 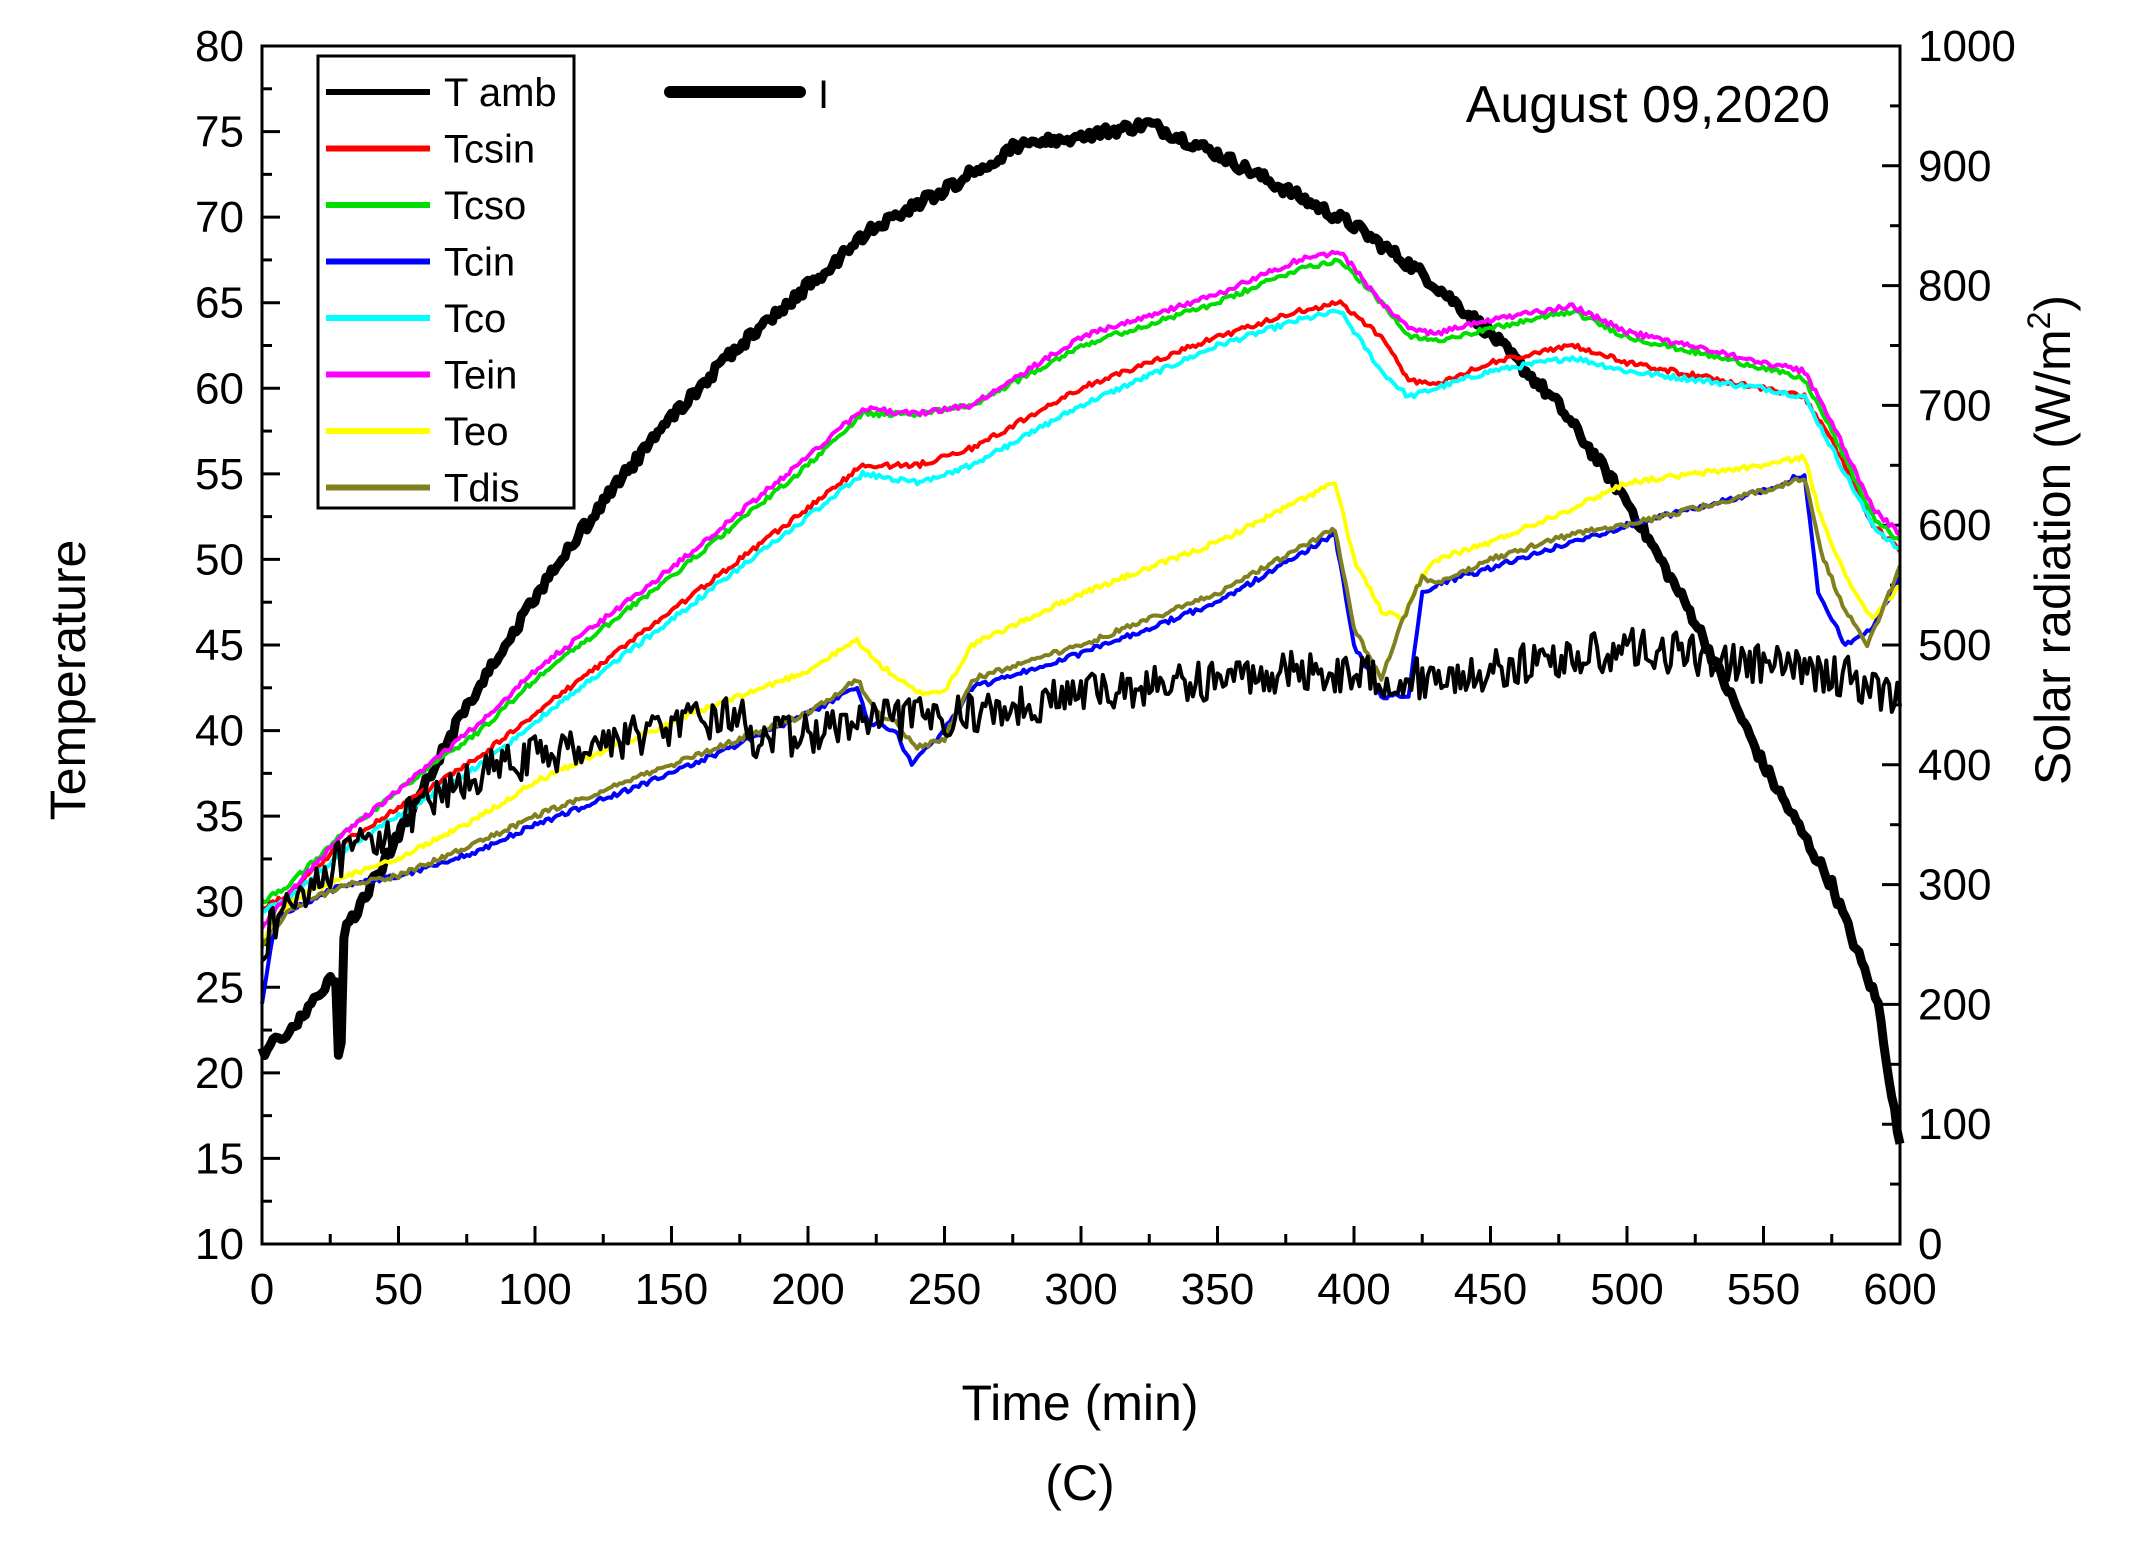 I want to click on y-right-tick-label: 600, so click(x=1954, y=525).